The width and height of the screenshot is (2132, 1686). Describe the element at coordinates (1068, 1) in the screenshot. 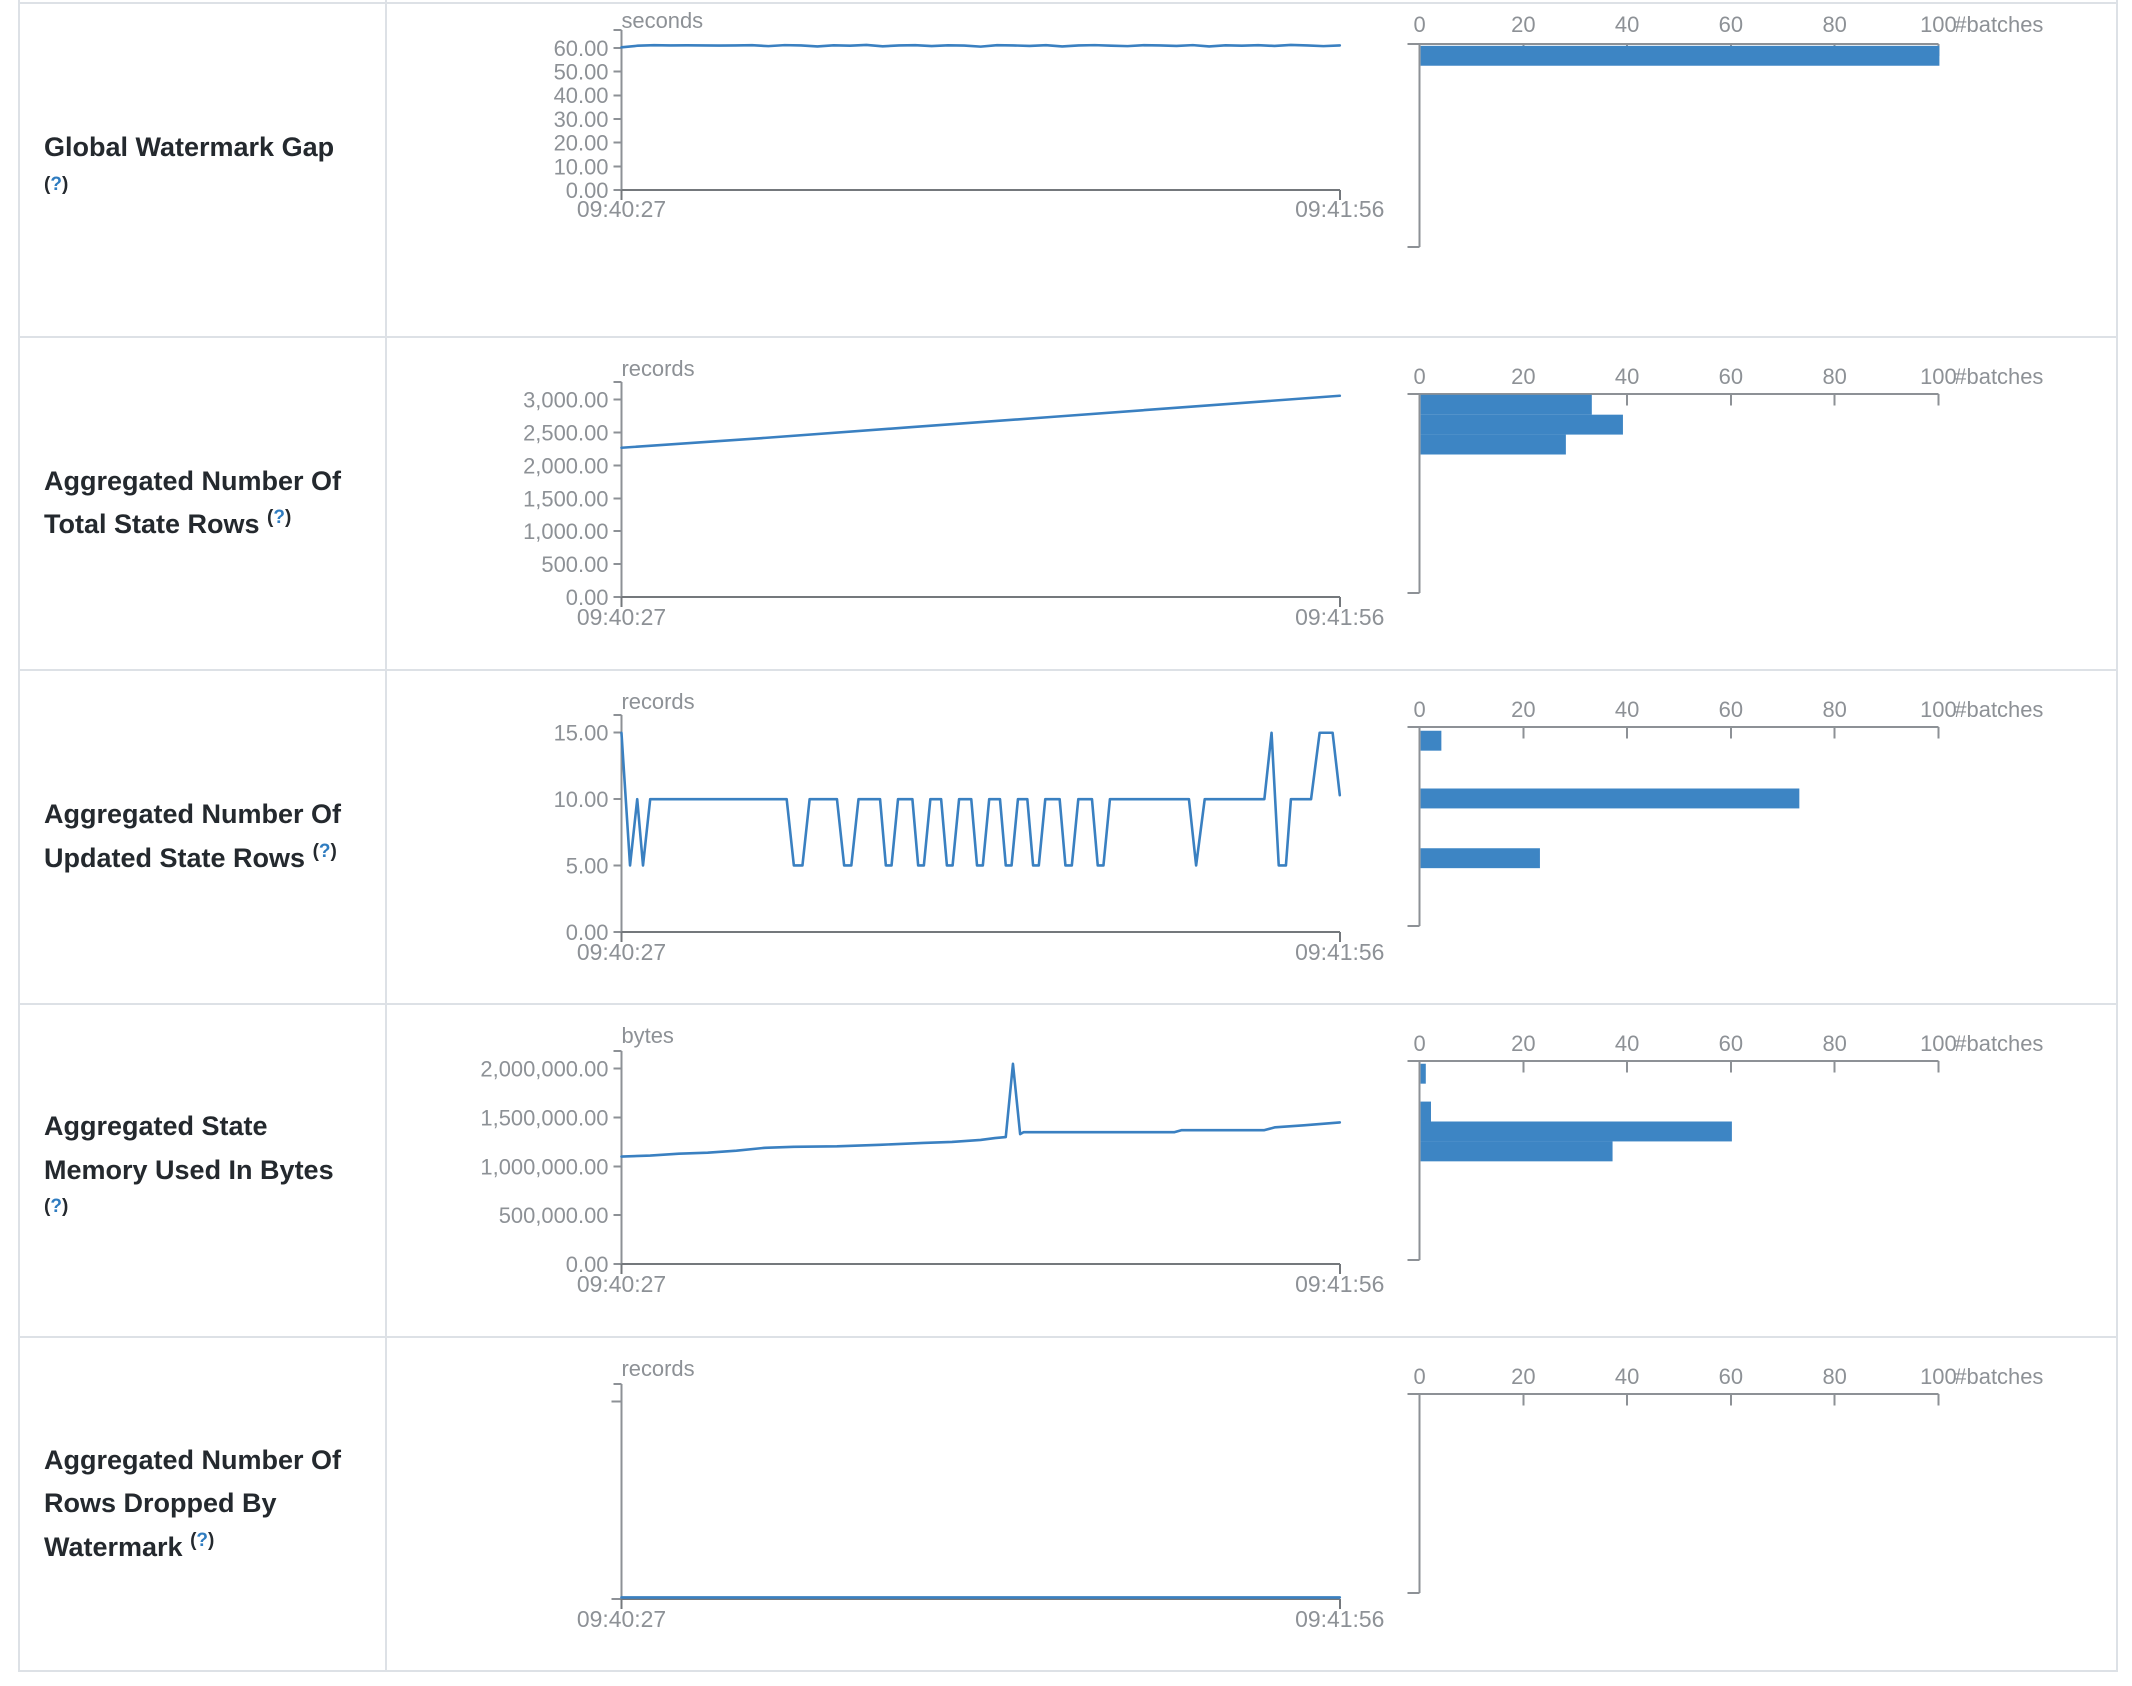

I see `cropped-row-above` at that location.